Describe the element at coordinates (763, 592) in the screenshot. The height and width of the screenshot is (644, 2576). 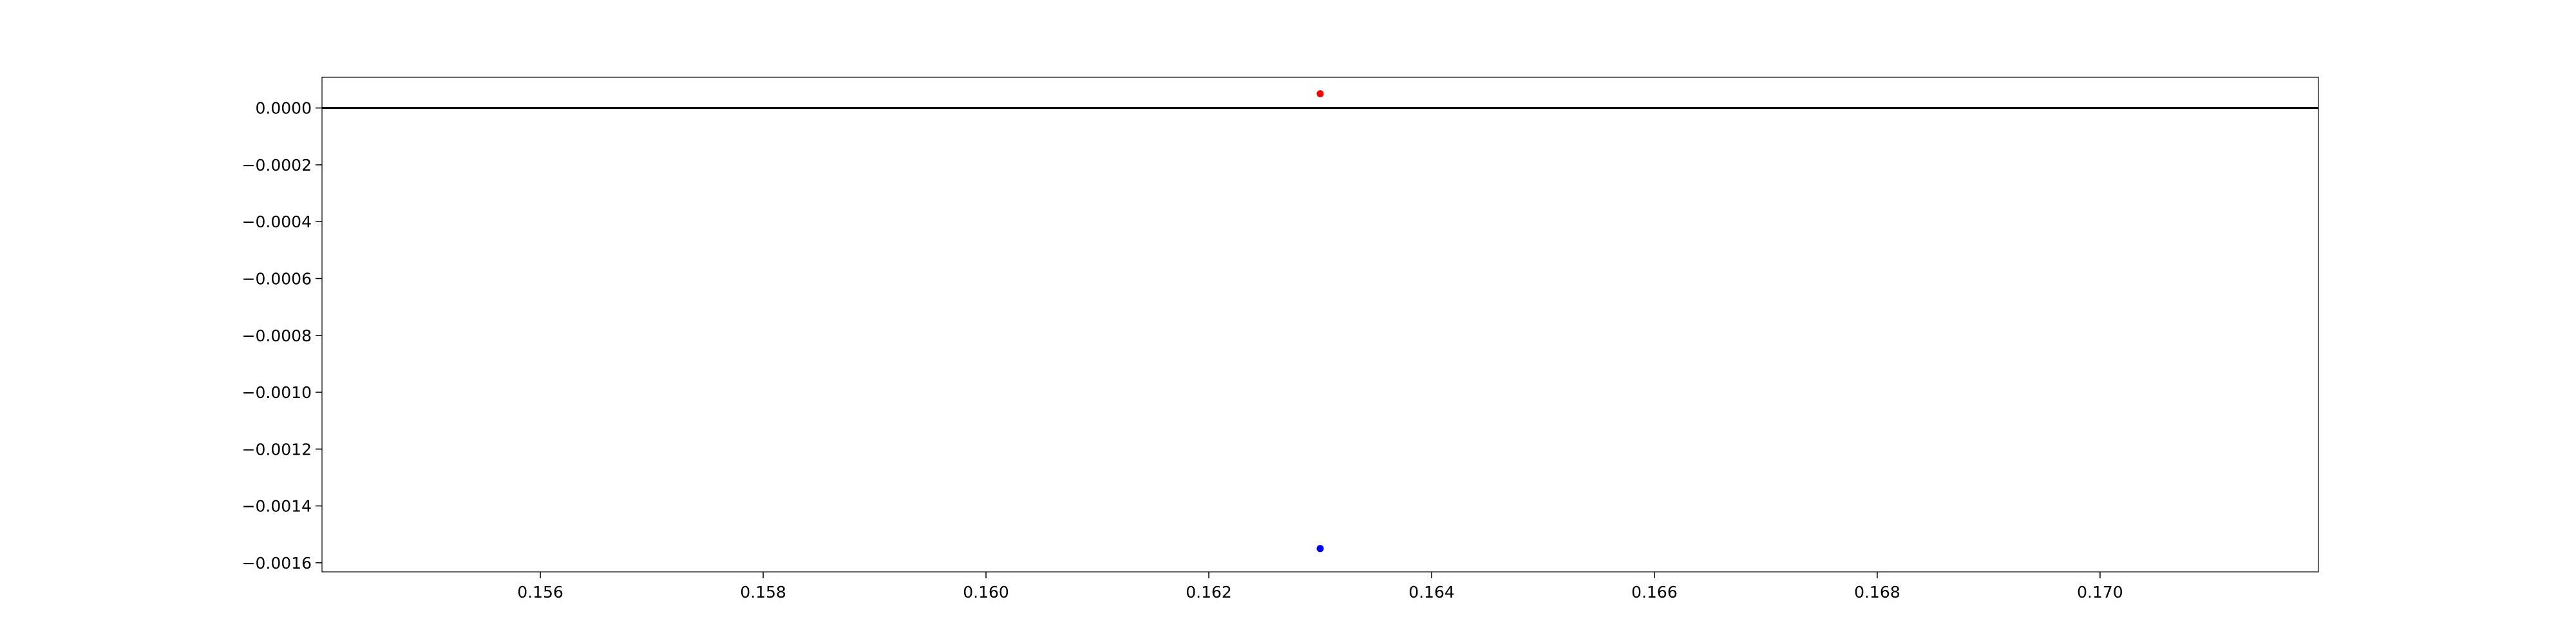
I see `x-tick-label: 0.158` at that location.